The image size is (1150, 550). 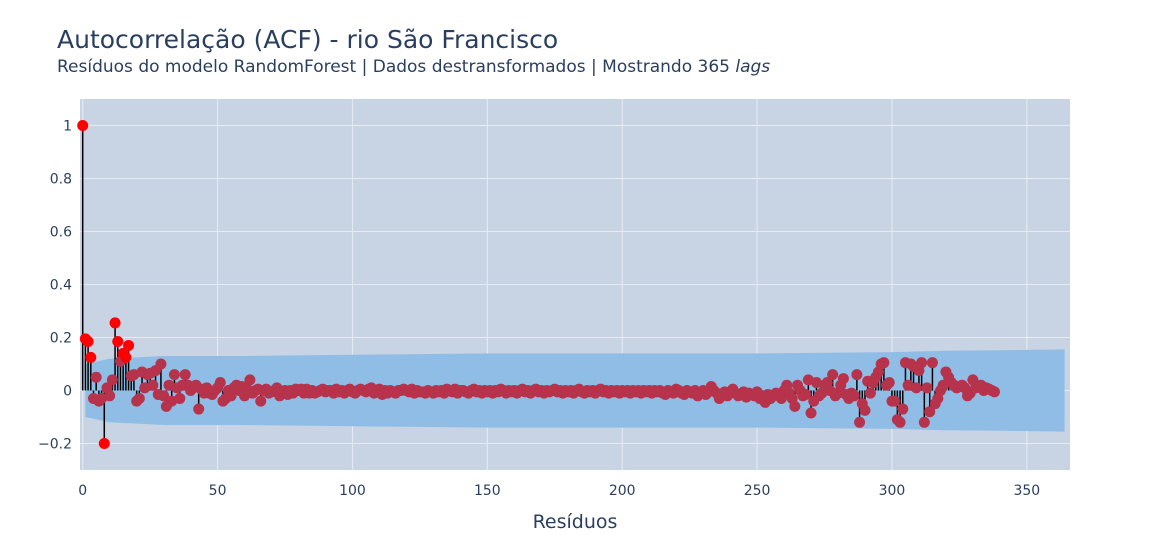 What do you see at coordinates (61, 286) in the screenshot?
I see `y-tick-label: 0.4` at bounding box center [61, 286].